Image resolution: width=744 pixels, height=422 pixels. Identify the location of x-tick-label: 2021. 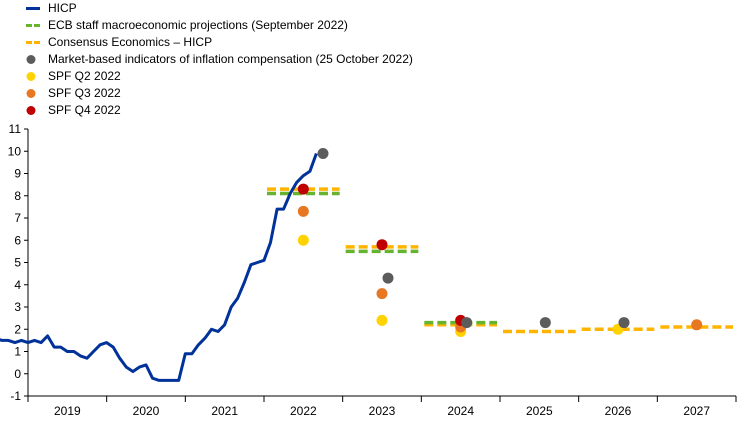
(224, 411).